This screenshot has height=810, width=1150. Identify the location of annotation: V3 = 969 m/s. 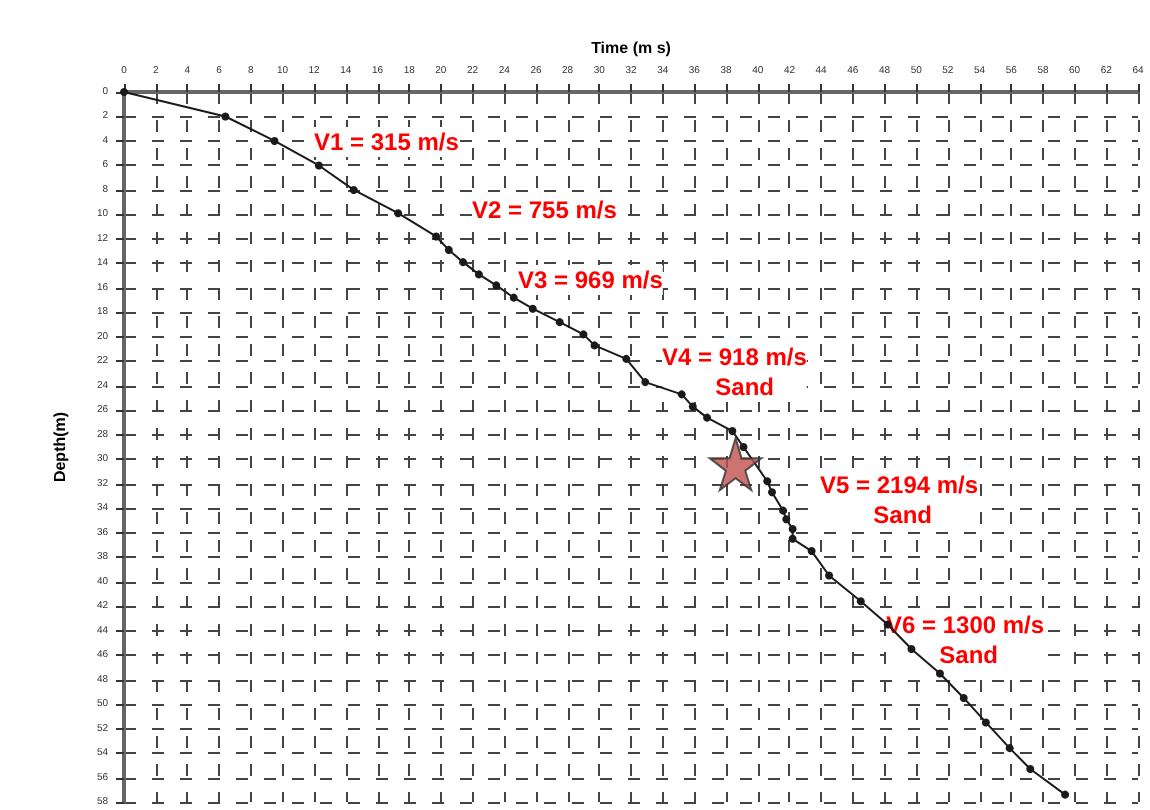
(591, 280).